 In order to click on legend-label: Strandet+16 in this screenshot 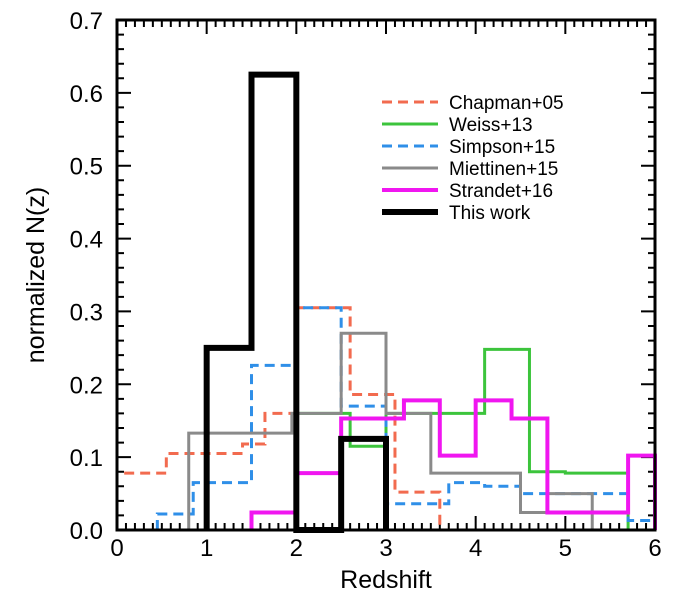, I will do `click(501, 191)`.